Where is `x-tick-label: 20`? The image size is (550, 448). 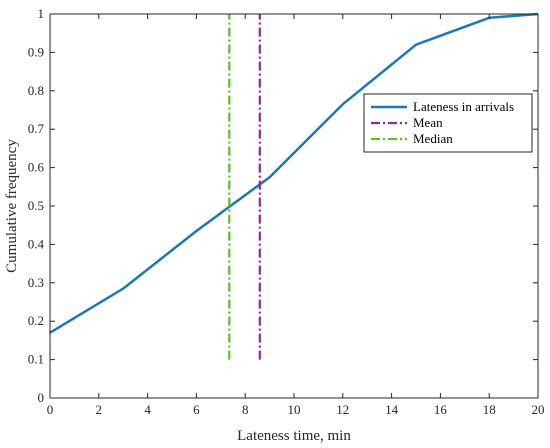 x-tick-label: 20 is located at coordinates (538, 409).